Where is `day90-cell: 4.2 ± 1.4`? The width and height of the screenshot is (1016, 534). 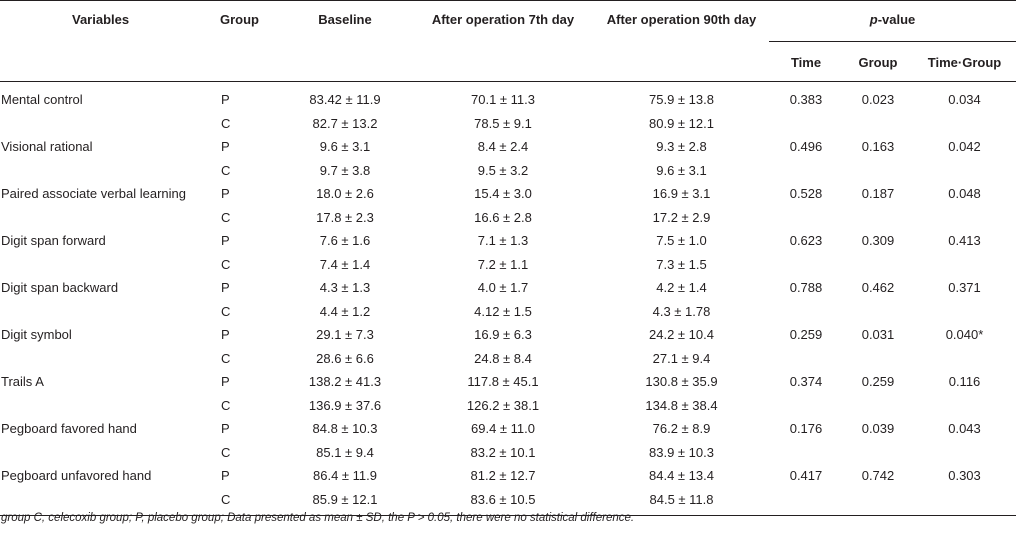
day90-cell: 4.2 ± 1.4 is located at coordinates (681, 288).